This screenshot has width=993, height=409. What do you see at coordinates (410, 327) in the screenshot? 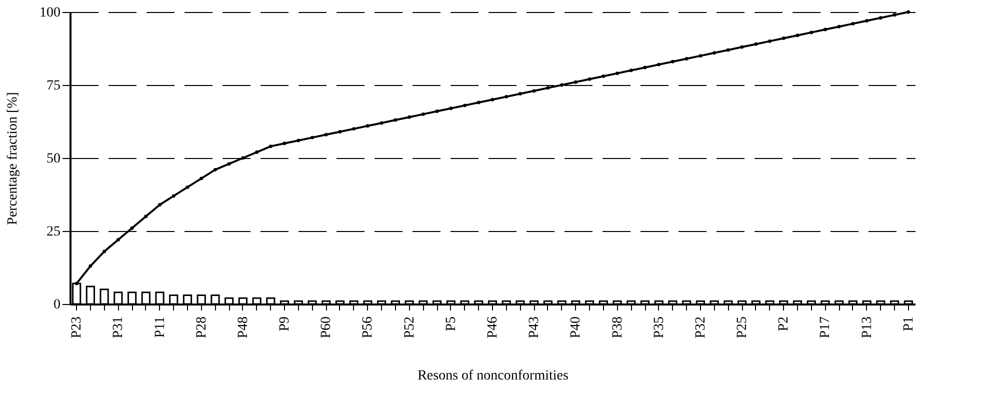
I see `x-tick-label: P52` at bounding box center [410, 327].